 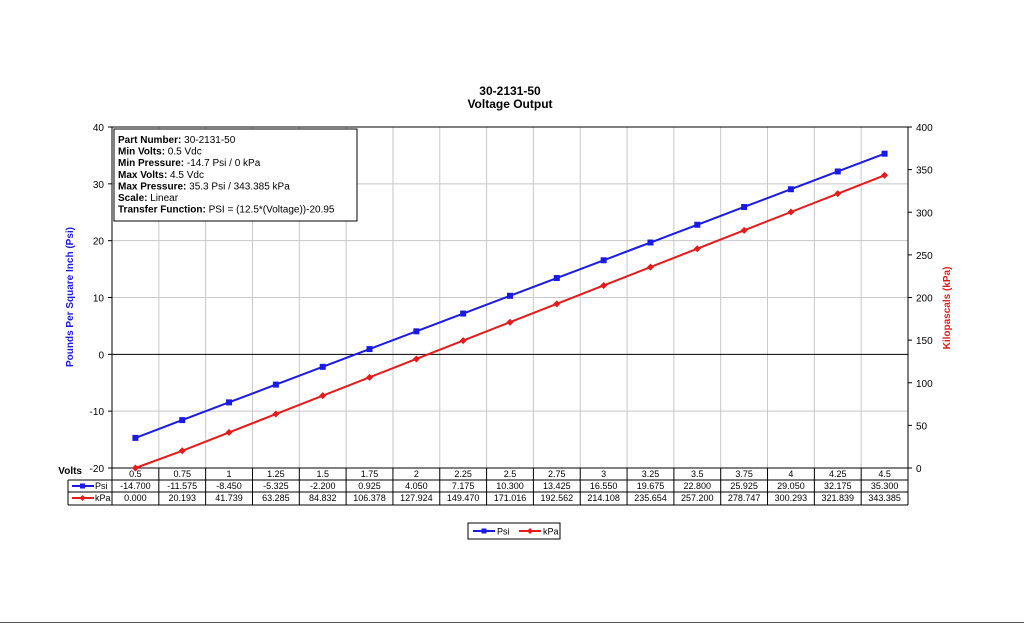 I want to click on table-cell: 13.425, so click(x=557, y=486).